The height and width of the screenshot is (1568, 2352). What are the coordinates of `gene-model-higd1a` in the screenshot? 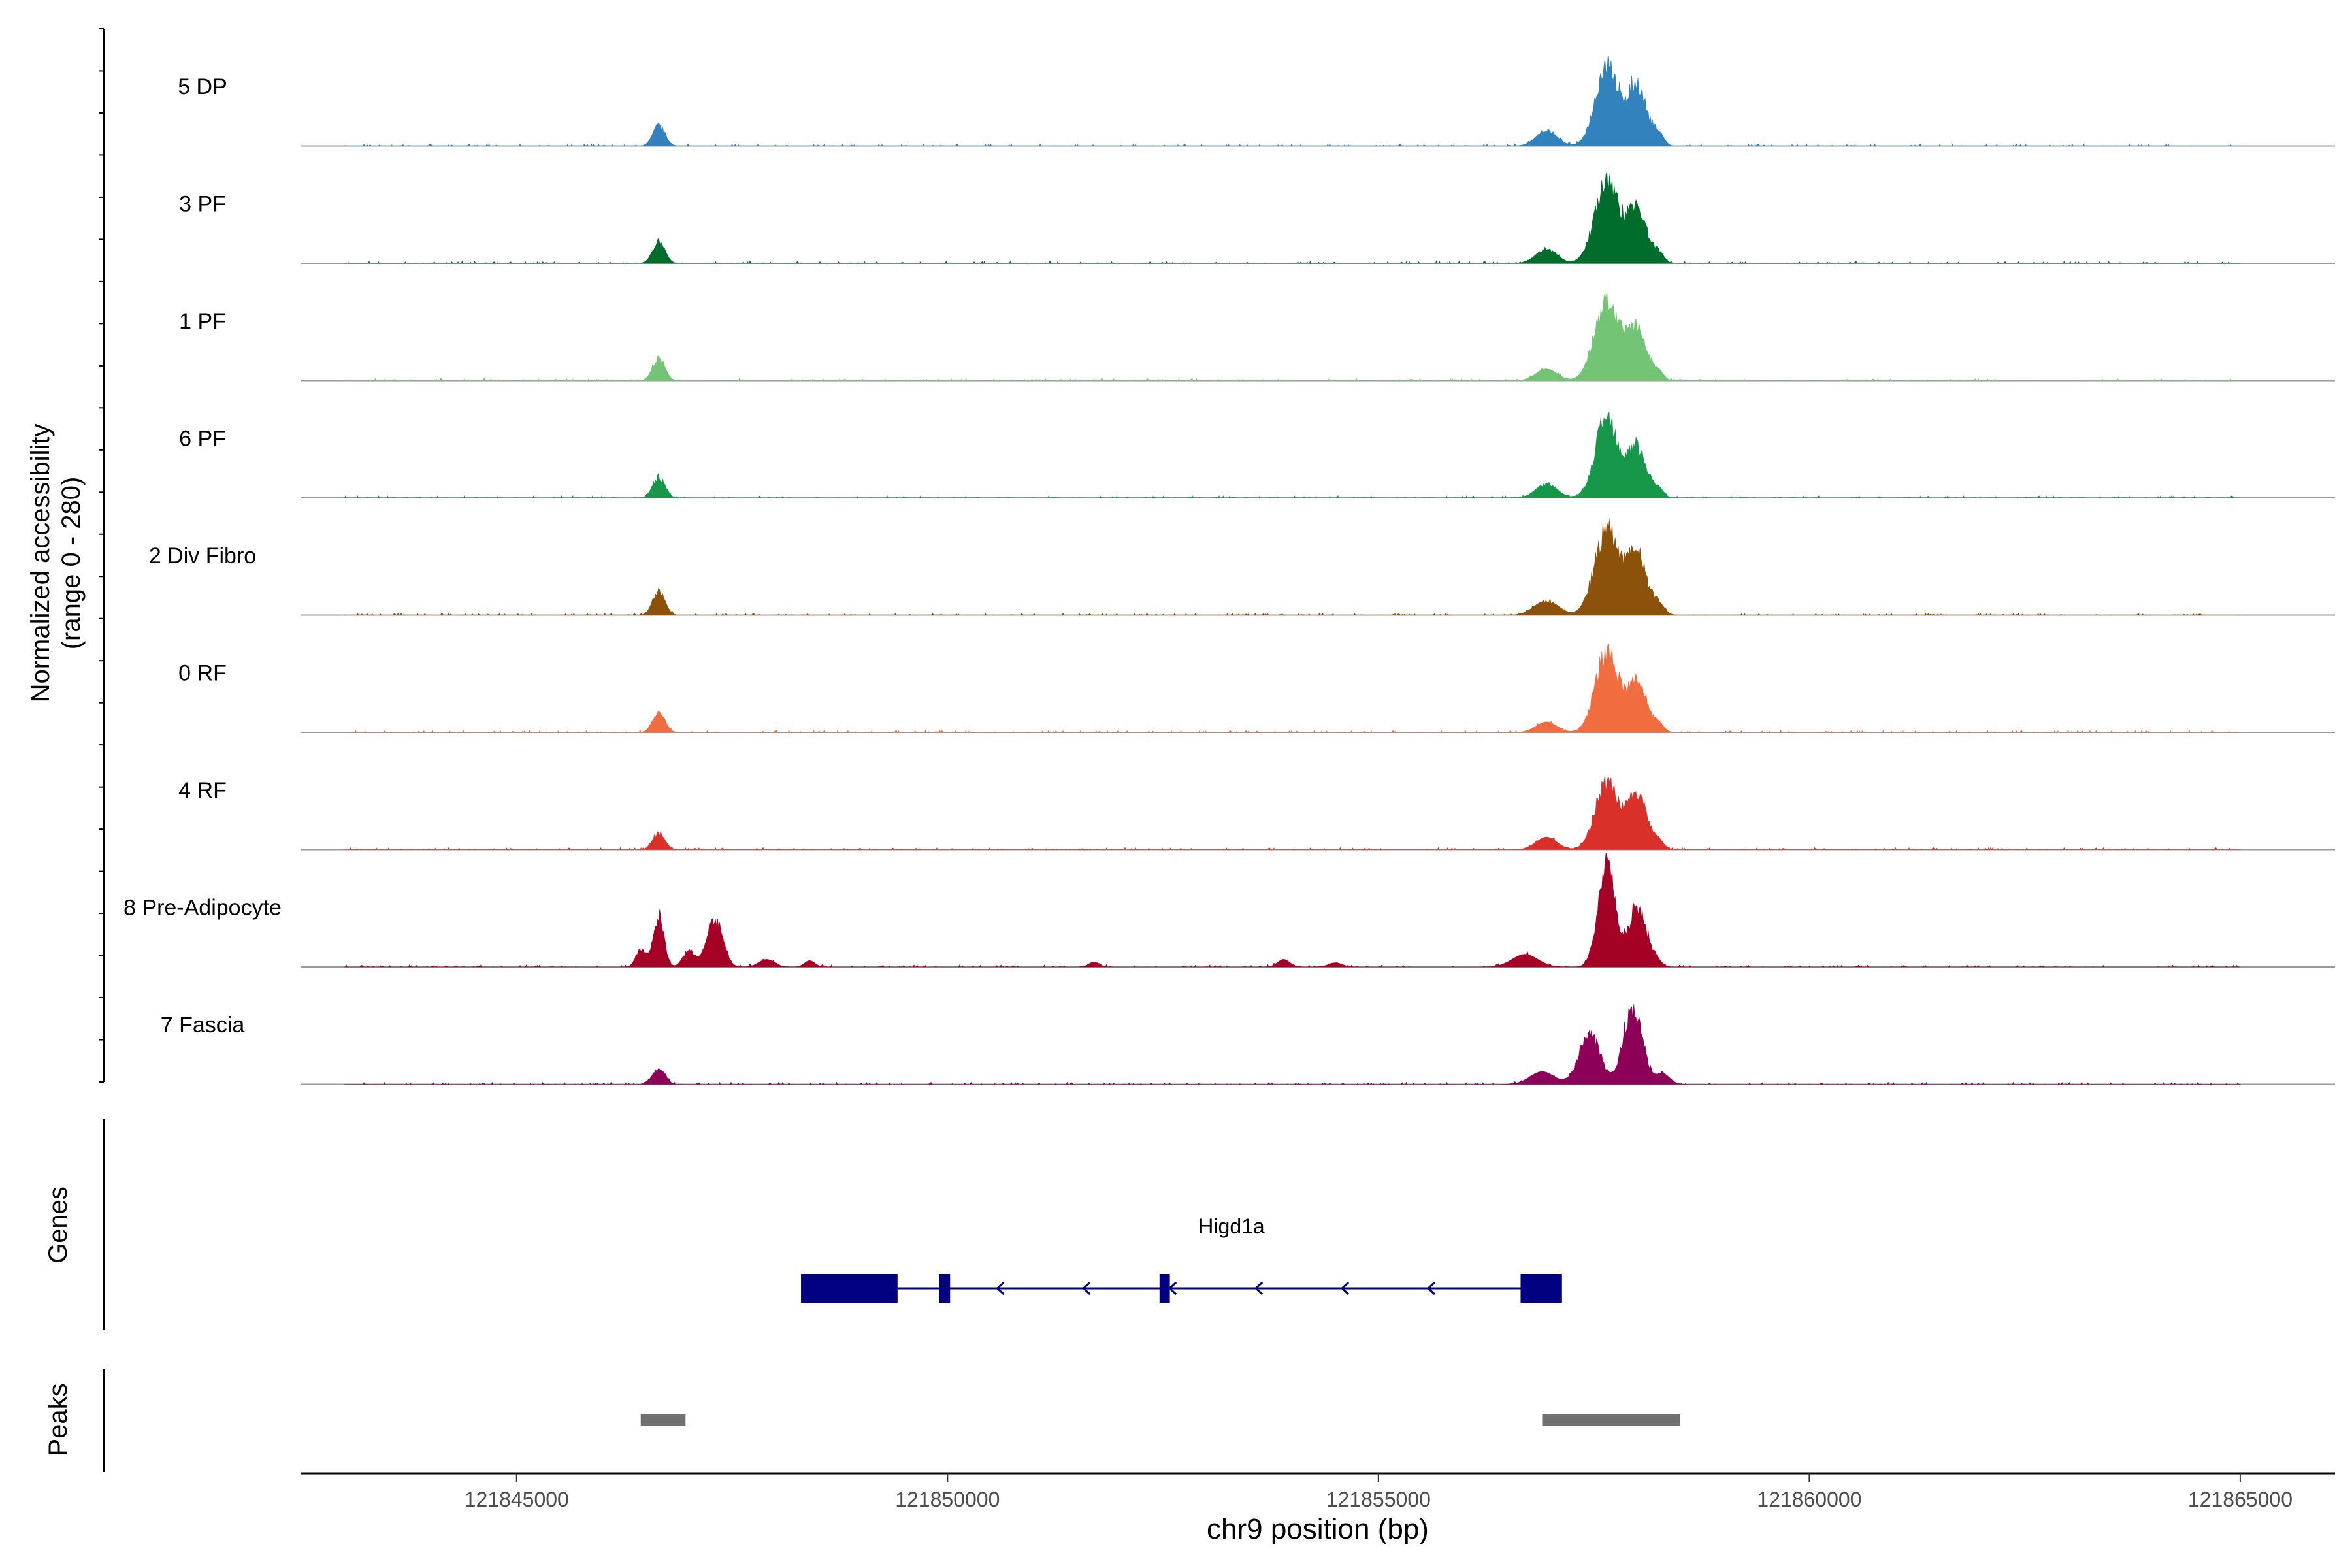 It's located at (1181, 1288).